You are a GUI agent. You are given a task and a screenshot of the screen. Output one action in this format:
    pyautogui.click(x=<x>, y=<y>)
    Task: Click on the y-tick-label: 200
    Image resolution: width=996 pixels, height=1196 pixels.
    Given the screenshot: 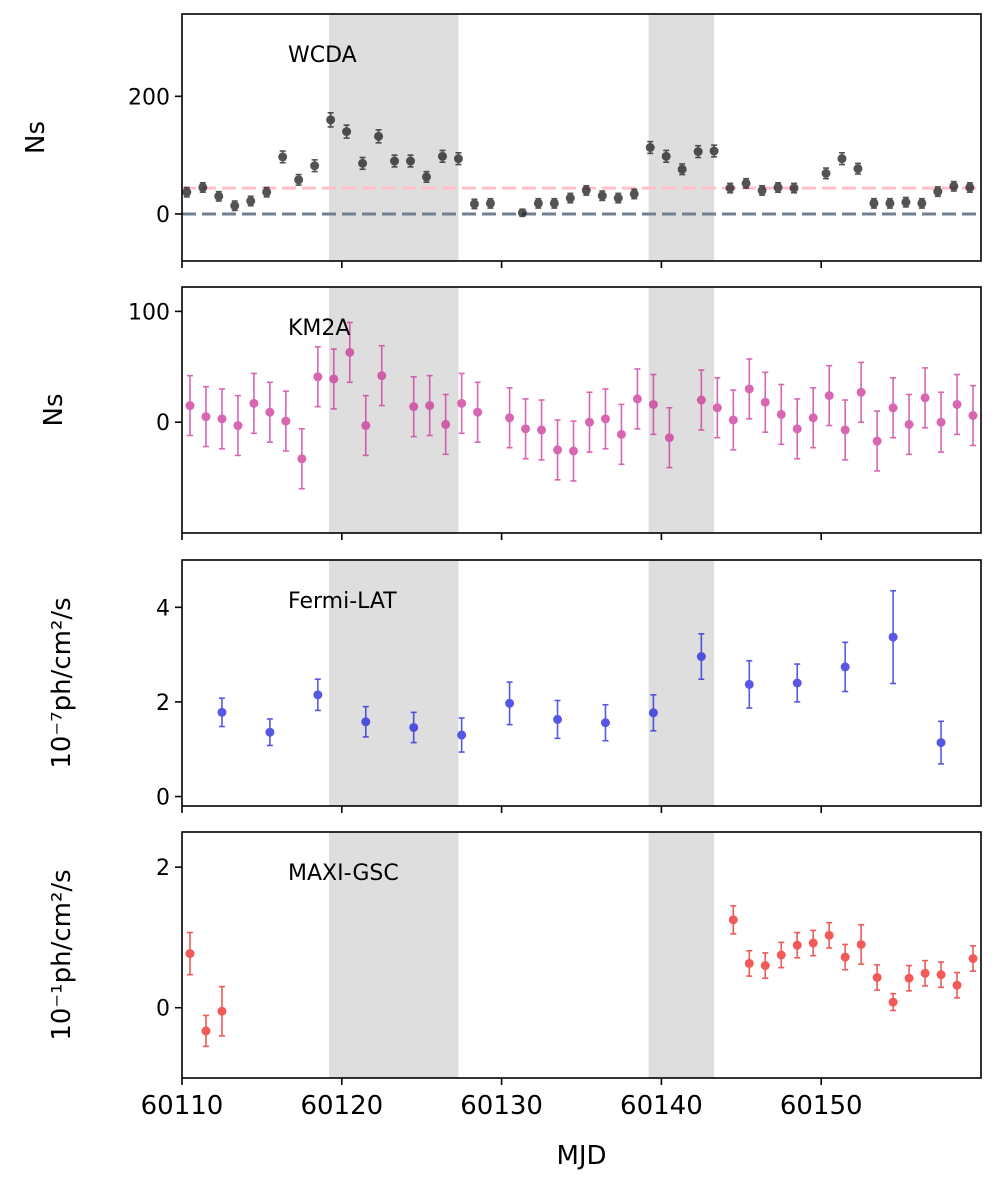 What is the action you would take?
    pyautogui.click(x=149, y=97)
    